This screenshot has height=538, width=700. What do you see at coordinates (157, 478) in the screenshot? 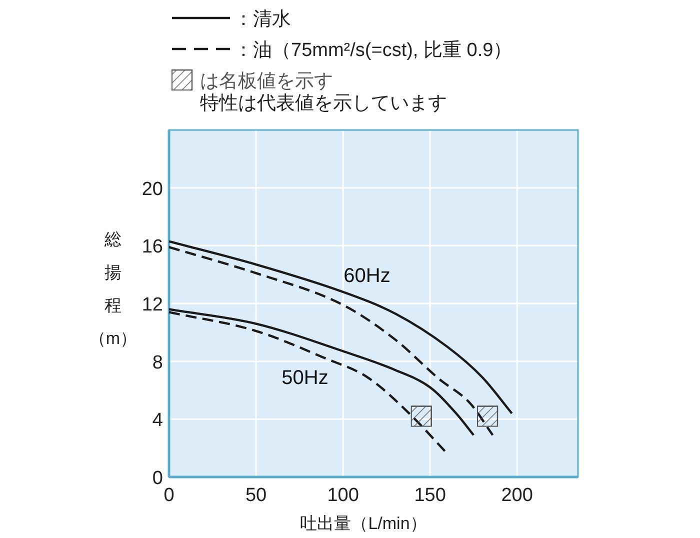
I see `y-tick-label: 0` at bounding box center [157, 478].